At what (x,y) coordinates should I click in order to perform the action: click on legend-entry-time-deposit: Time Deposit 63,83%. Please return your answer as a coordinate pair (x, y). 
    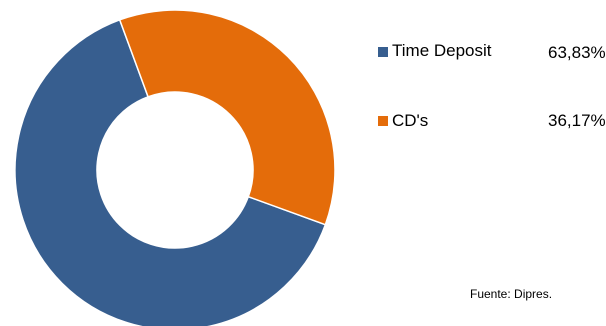
    Looking at the image, I should click on (492, 52).